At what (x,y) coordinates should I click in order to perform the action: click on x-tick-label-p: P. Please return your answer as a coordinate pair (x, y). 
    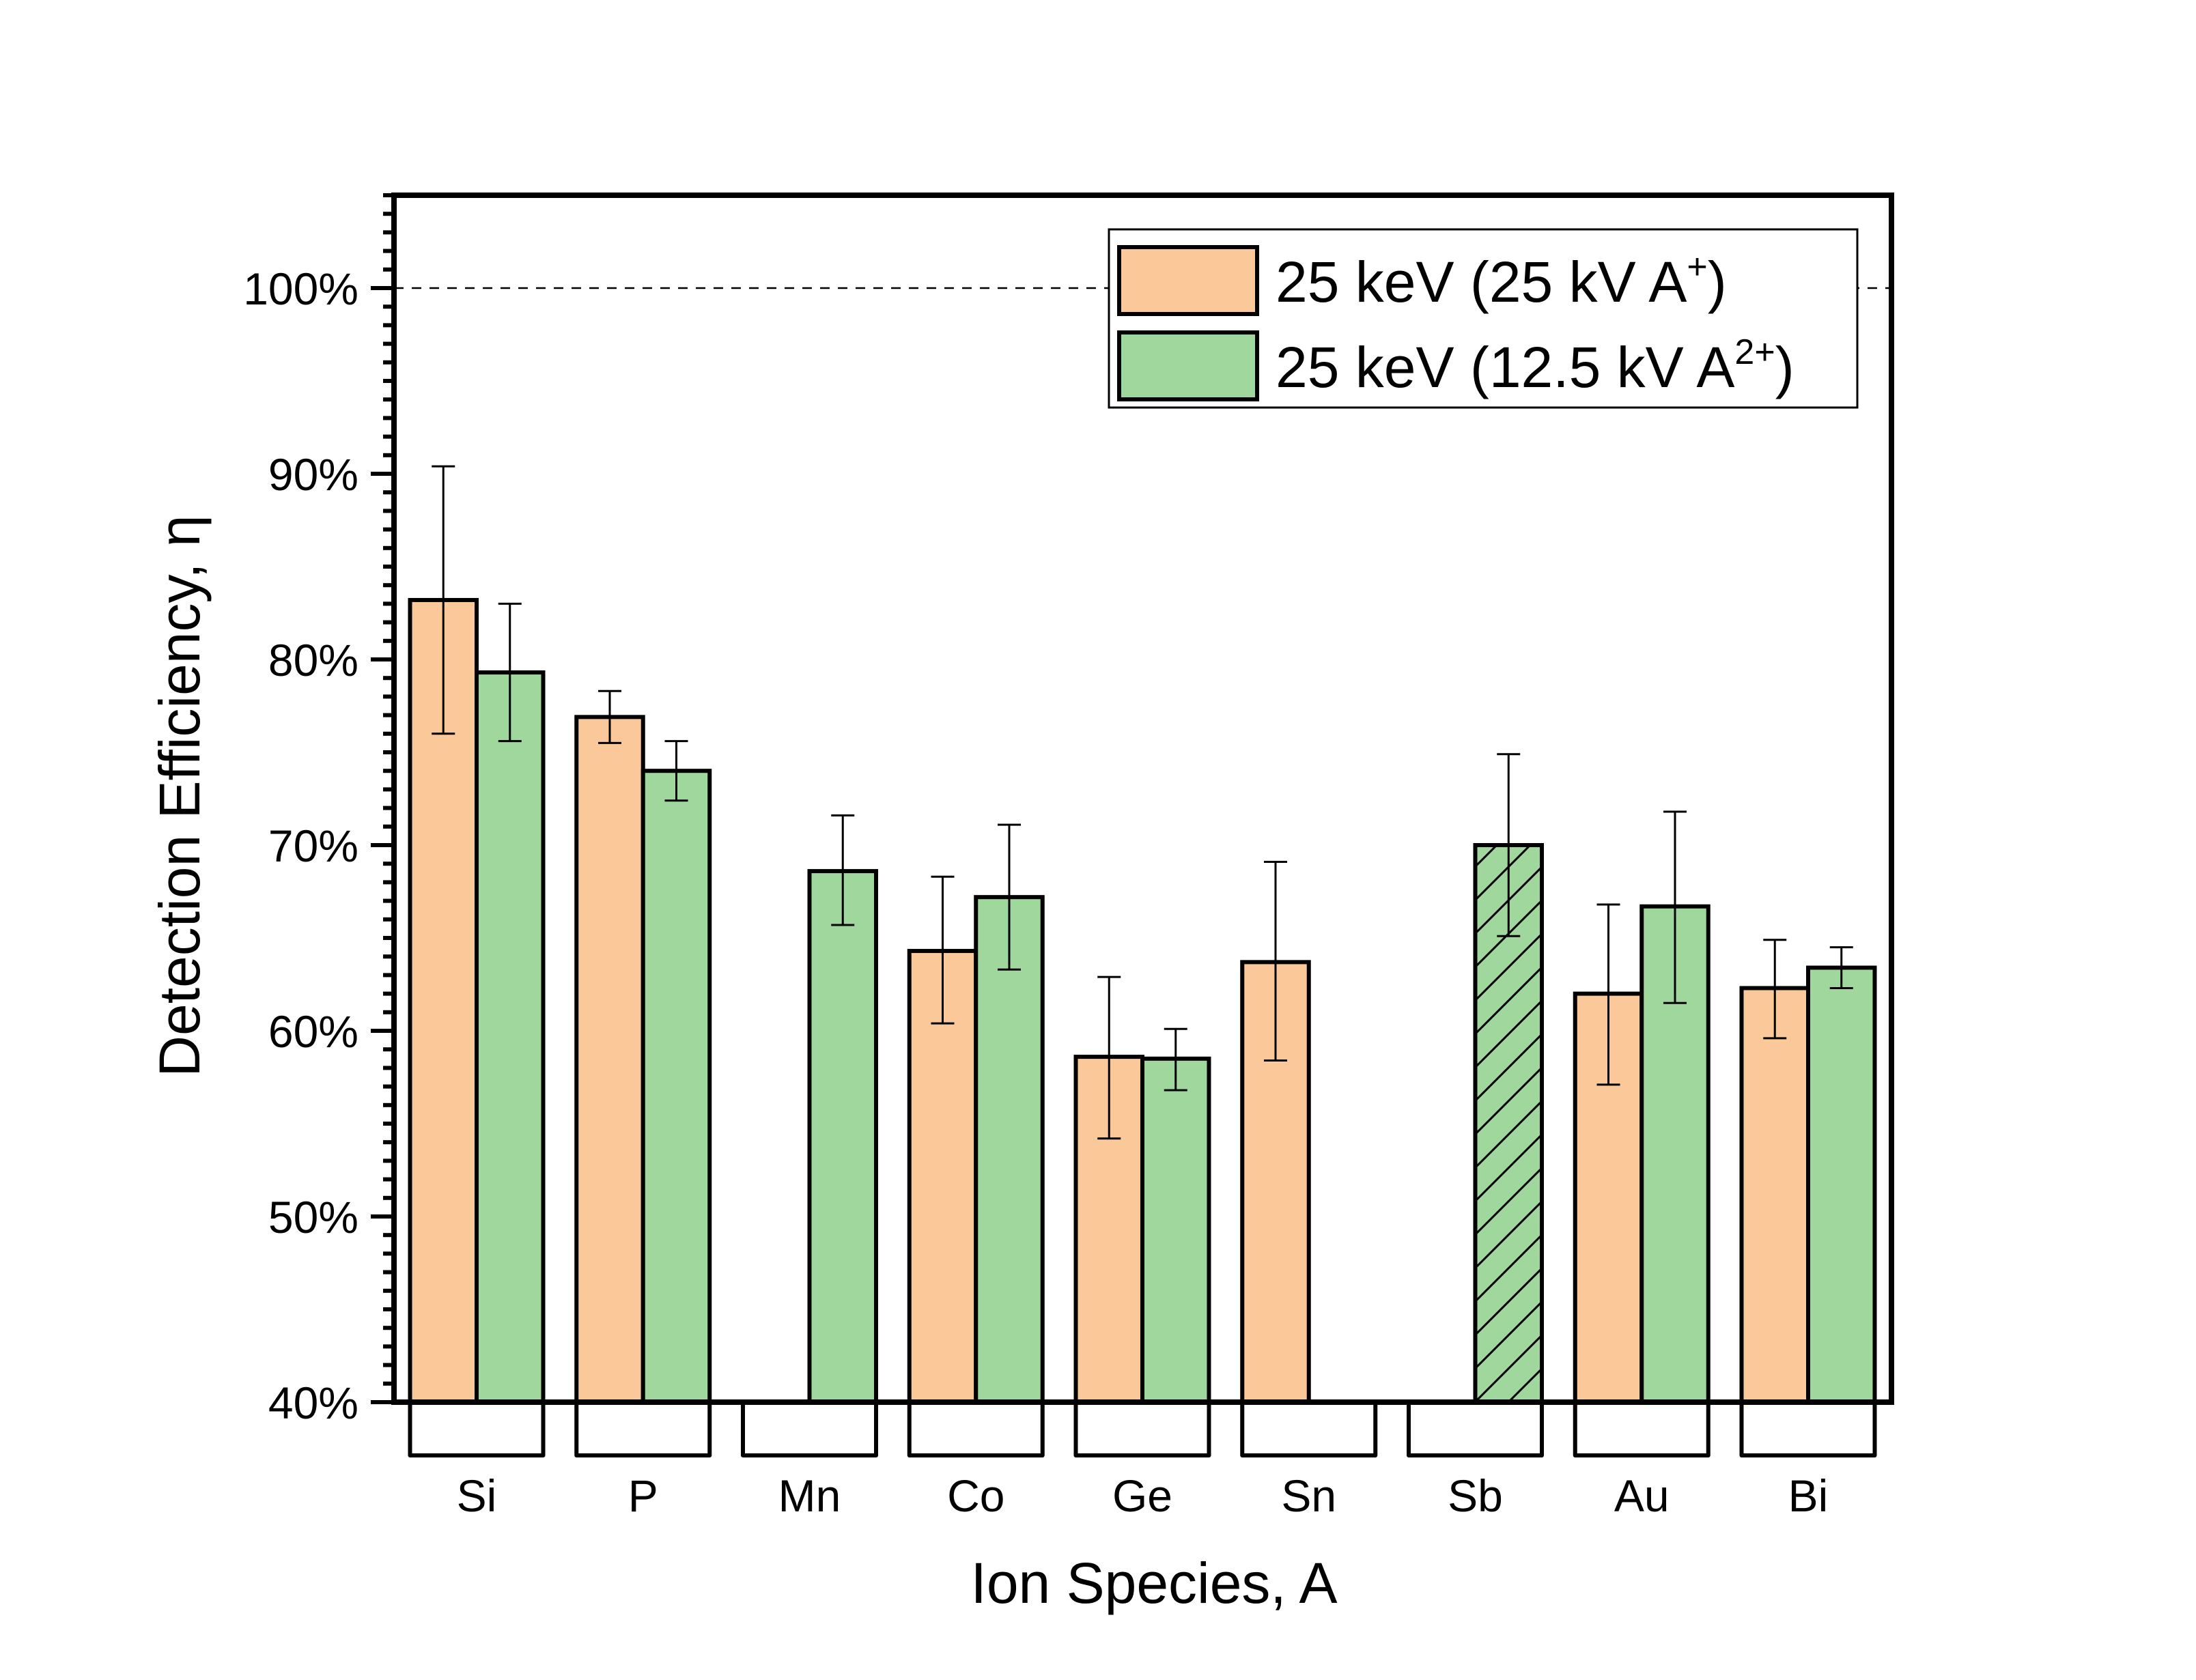
    Looking at the image, I should click on (643, 1495).